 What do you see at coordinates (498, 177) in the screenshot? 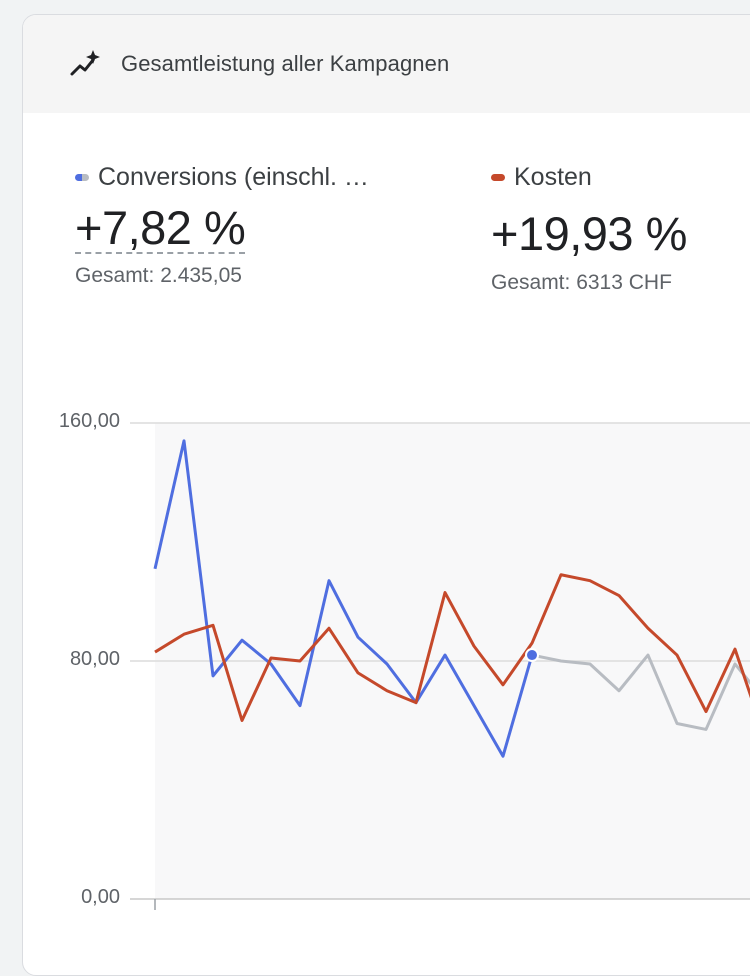
I see `kosten-legend-dot` at bounding box center [498, 177].